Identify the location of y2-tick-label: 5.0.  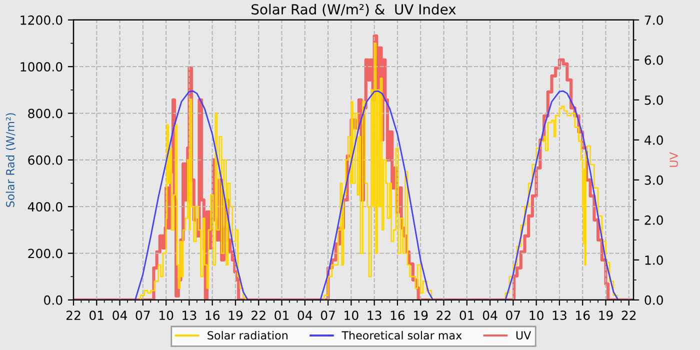
(653, 100).